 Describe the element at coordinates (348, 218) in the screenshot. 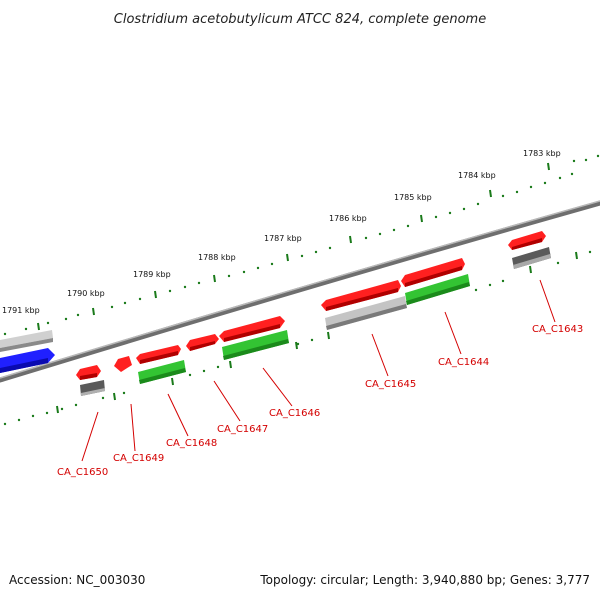

I see `scale-label: 1786 kbp` at that location.